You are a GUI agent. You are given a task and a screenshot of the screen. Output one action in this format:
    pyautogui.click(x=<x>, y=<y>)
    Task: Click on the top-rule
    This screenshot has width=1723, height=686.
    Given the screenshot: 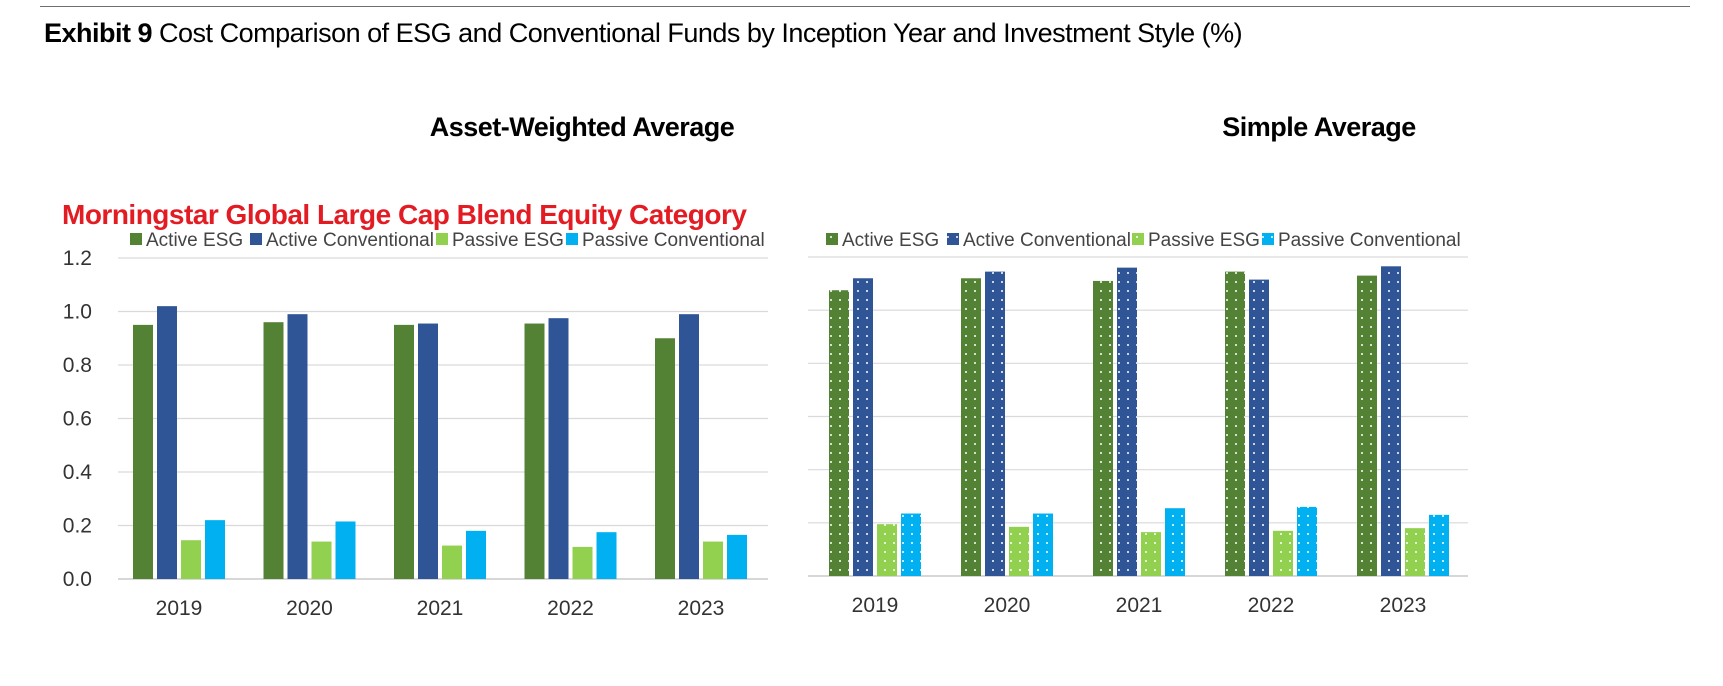 What is the action you would take?
    pyautogui.click(x=865, y=6)
    